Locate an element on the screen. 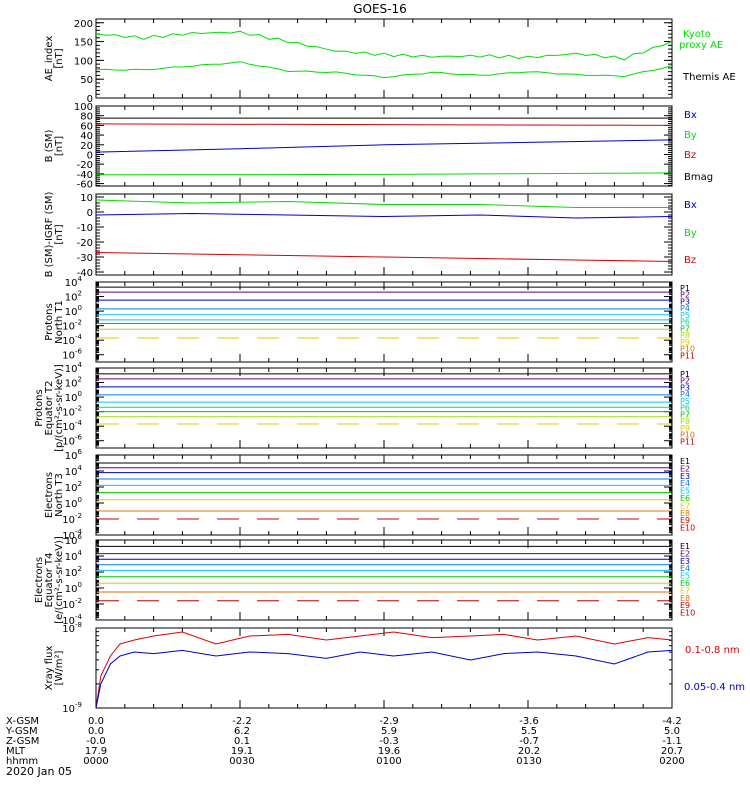  y-axis-label: AE_index is located at coordinates (49, 59).